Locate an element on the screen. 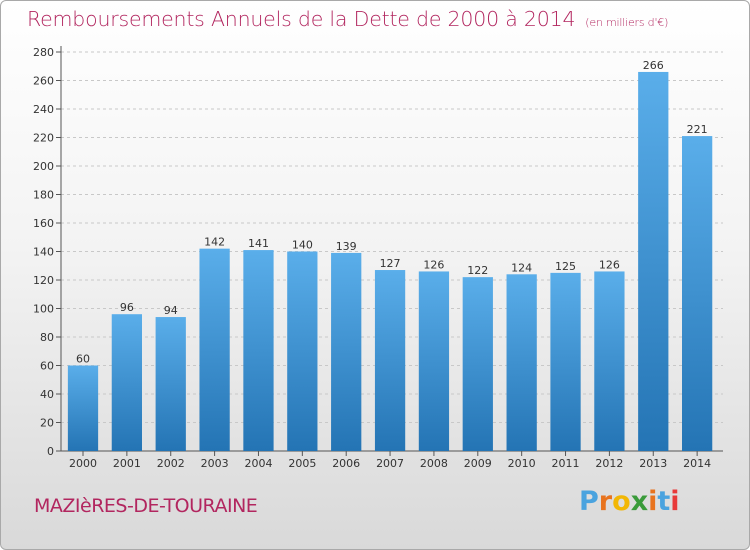  data-label: 127 is located at coordinates (390, 263).